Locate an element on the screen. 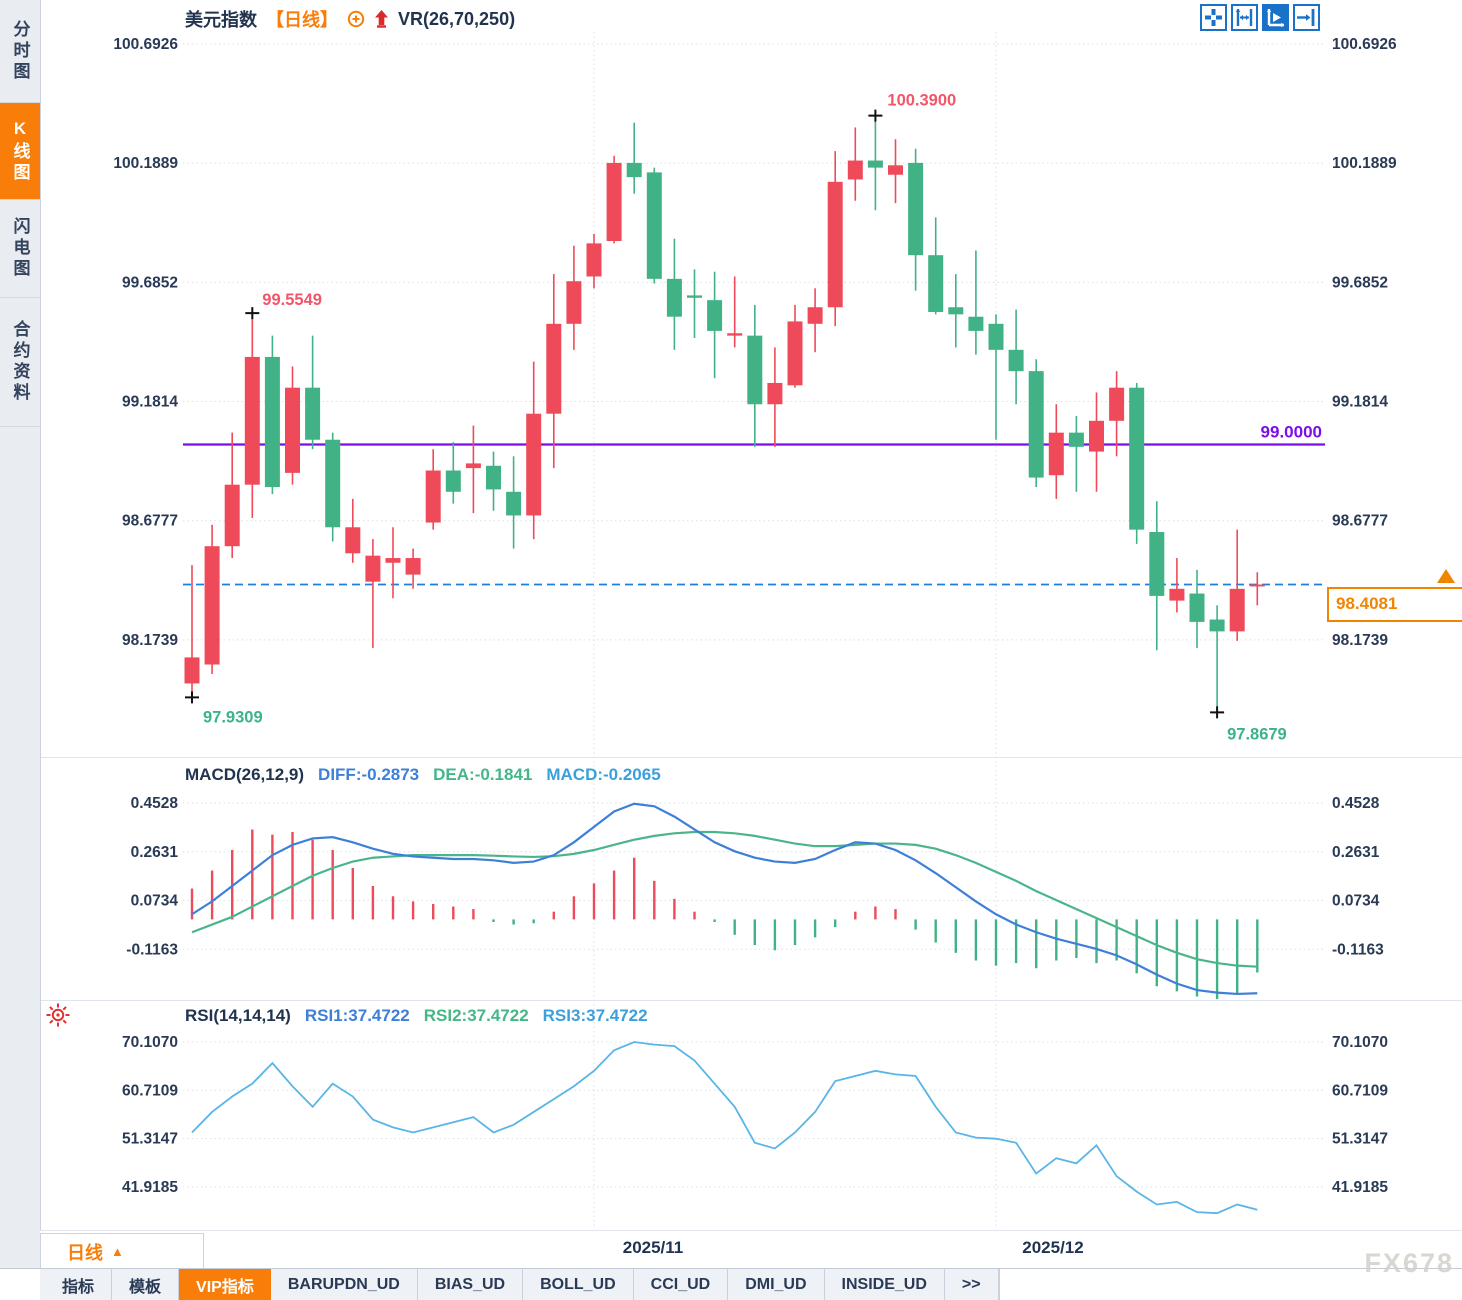  crosshair-icon is located at coordinates (1213, 17).